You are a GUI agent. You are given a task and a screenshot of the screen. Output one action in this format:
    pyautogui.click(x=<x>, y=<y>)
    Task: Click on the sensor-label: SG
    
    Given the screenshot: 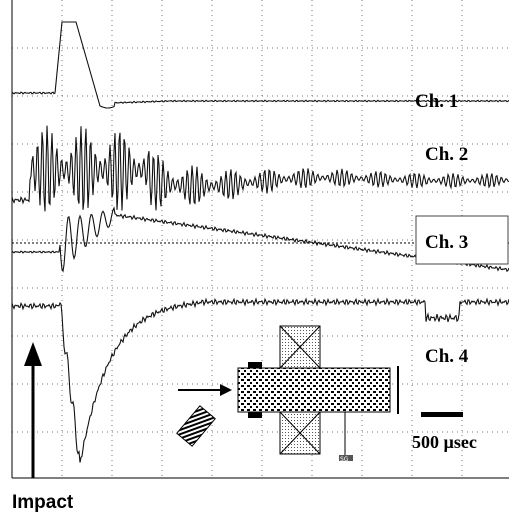 What is the action you would take?
    pyautogui.click(x=344, y=459)
    